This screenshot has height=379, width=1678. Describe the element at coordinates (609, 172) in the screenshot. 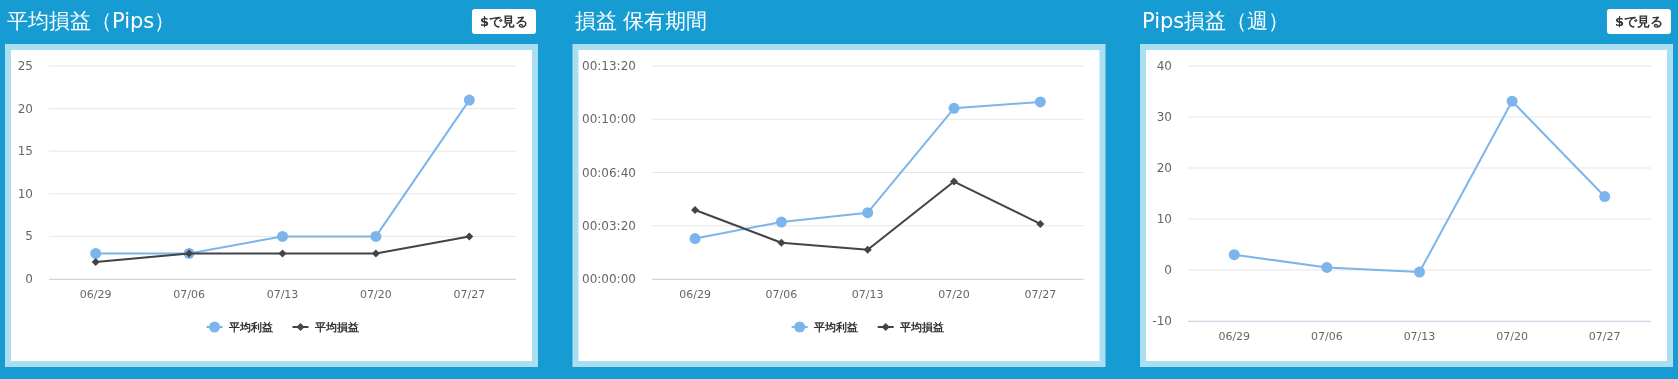

I see `y-tick-label: 00:06:40` at that location.